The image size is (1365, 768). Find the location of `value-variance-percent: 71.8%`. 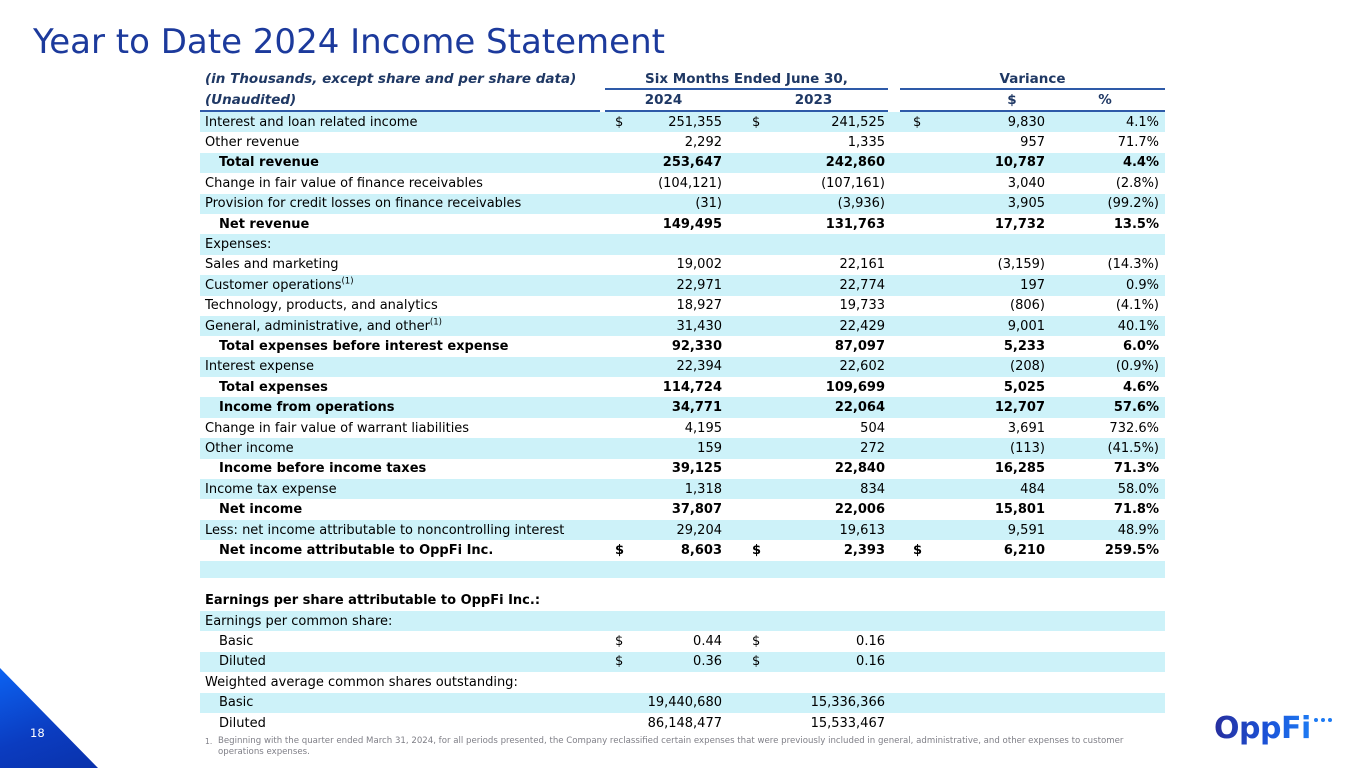

value-variance-percent: 71.8% is located at coordinates (1136, 510).